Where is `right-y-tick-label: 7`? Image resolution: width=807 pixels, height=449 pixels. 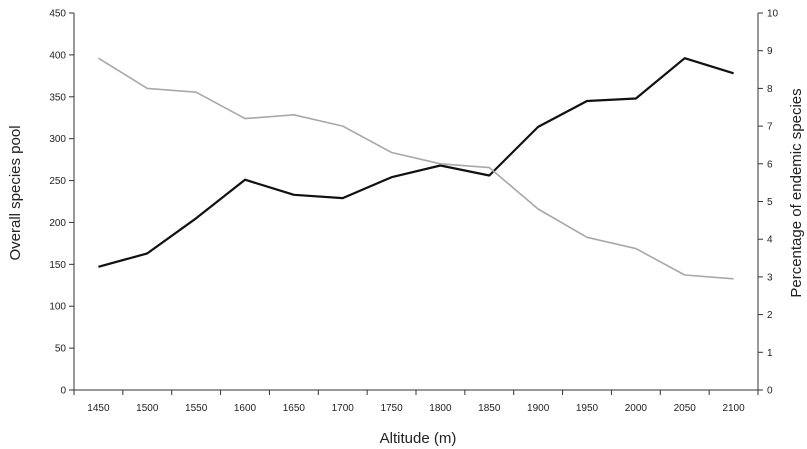
right-y-tick-label: 7 is located at coordinates (770, 127).